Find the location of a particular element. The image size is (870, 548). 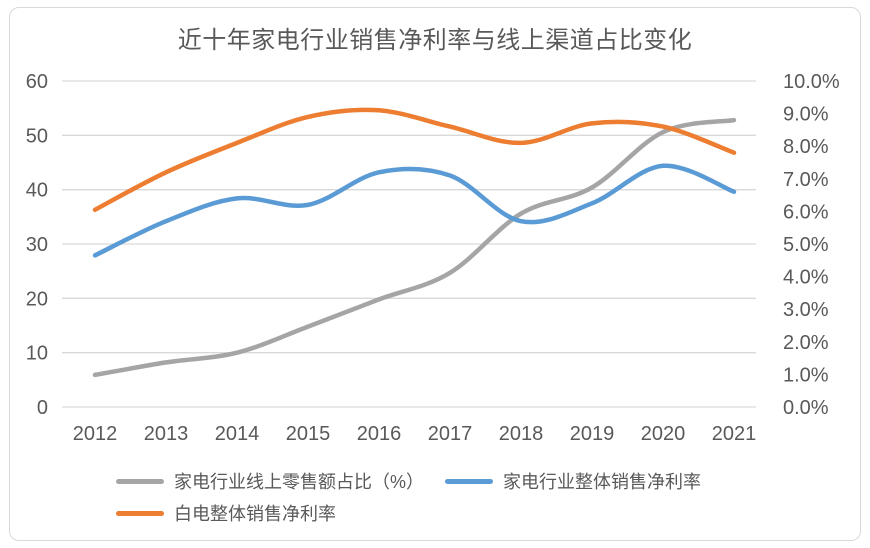

svg-text: 0.0% is located at coordinates (806, 408).